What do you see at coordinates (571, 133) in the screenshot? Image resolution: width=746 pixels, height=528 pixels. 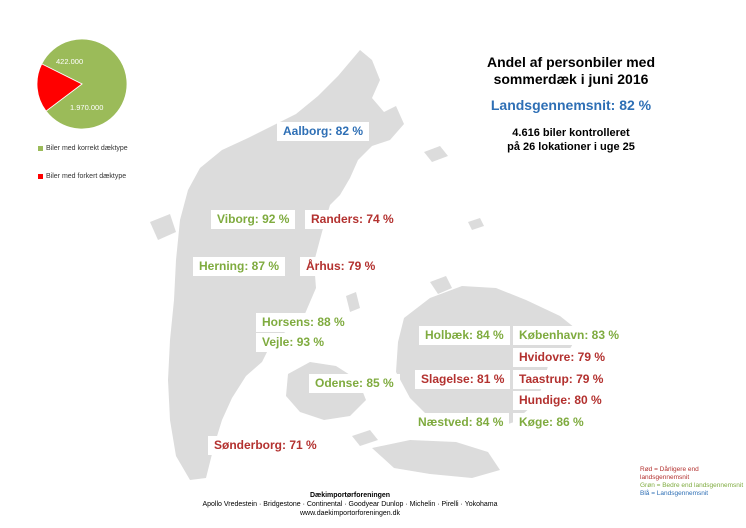 I see `subtitle-line-1: 4.616 biler kontrolleret` at bounding box center [571, 133].